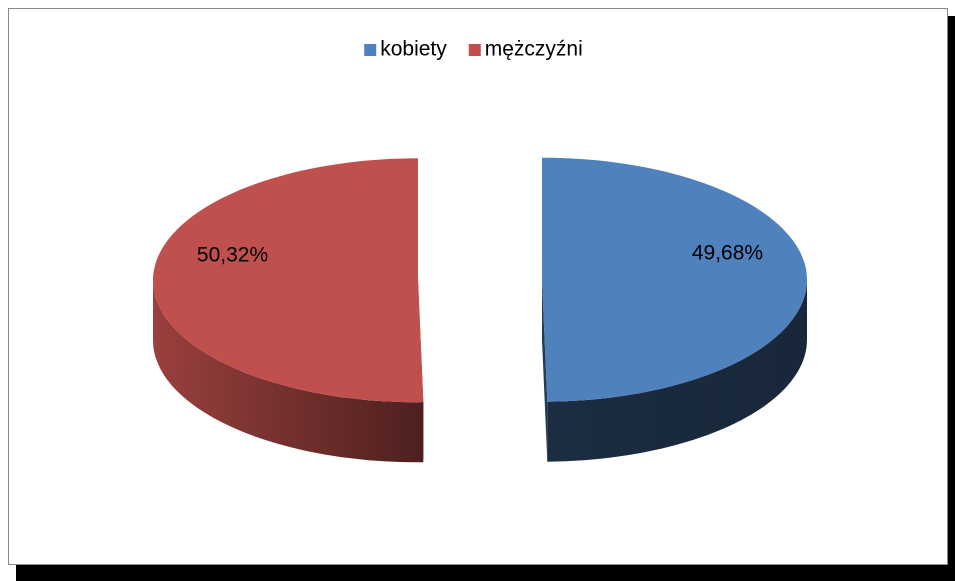 This screenshot has width=955, height=581. I want to click on slice-wall, so click(544, 370).